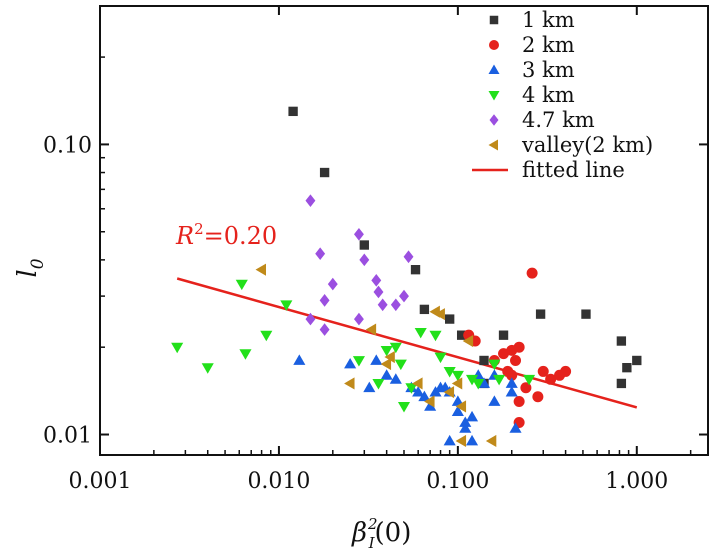 The width and height of the screenshot is (719, 554). What do you see at coordinates (558, 120) in the screenshot?
I see `legend-label: 4.7 km` at bounding box center [558, 120].